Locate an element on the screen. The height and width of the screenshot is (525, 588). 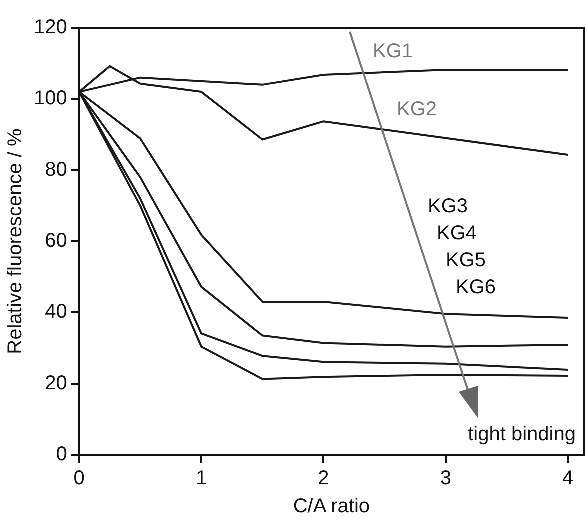
series-label: KG1 is located at coordinates (393, 51).